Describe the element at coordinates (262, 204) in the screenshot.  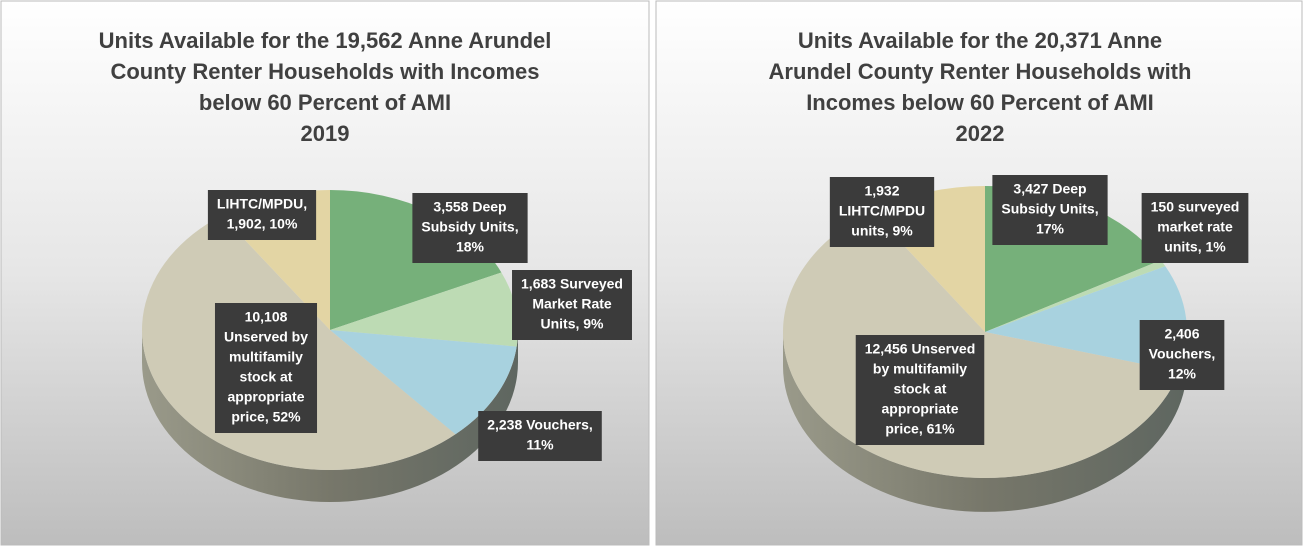
I see `data-label: LIHTC/MPDU,` at that location.